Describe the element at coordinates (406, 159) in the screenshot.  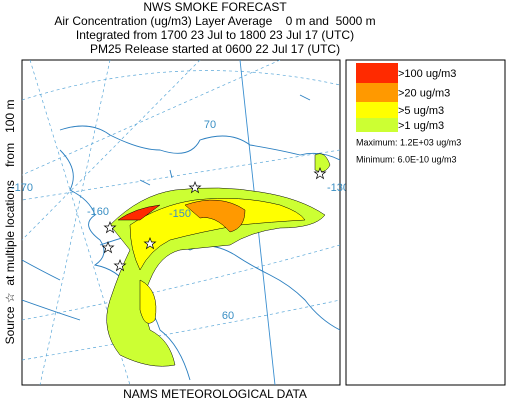
I see `minimum: Minimum: 6.0E-10 ug/m3` at that location.